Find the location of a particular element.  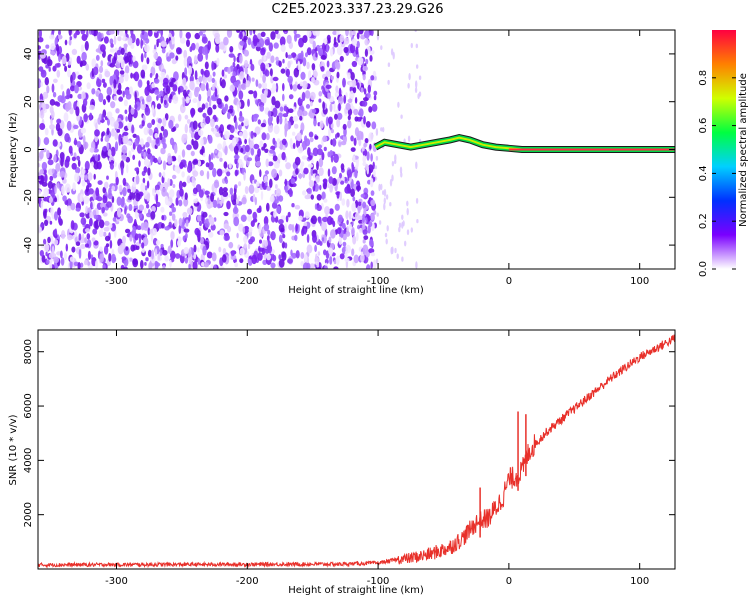

spectrogram-ylabel: Frequency (Hz) is located at coordinates (13, 150).